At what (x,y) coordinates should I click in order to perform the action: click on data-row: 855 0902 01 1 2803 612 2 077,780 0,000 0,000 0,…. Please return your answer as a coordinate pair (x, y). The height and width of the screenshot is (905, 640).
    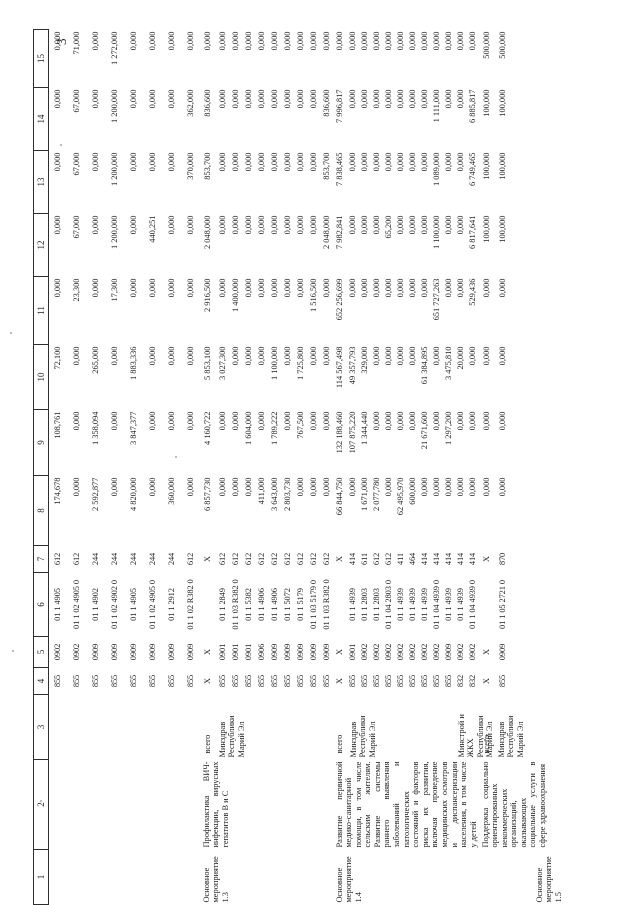
    Looking at the image, I should click on (378, 467).